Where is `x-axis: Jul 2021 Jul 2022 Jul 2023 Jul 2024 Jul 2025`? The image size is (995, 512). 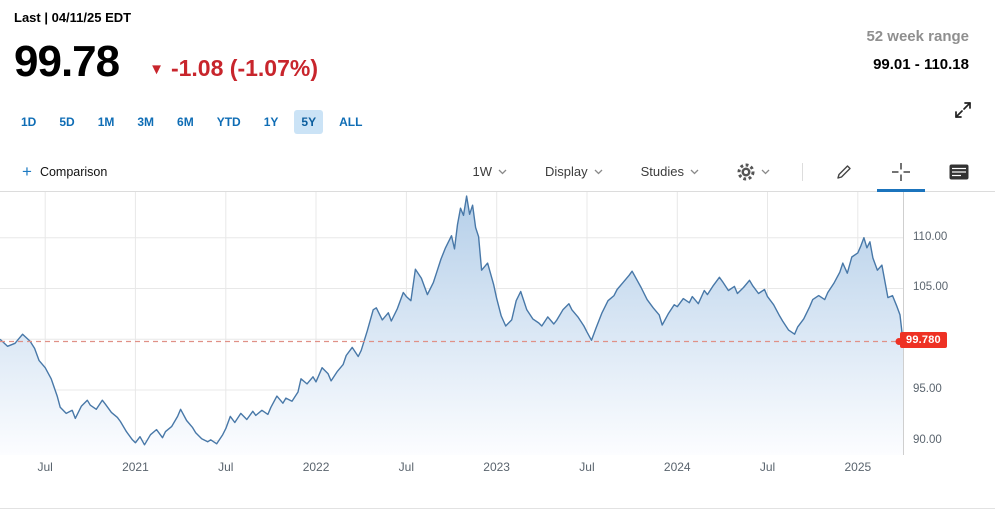
x-axis: Jul 2021 Jul 2022 Jul 2023 Jul 2024 Jul 2025 is located at coordinates (451, 466).